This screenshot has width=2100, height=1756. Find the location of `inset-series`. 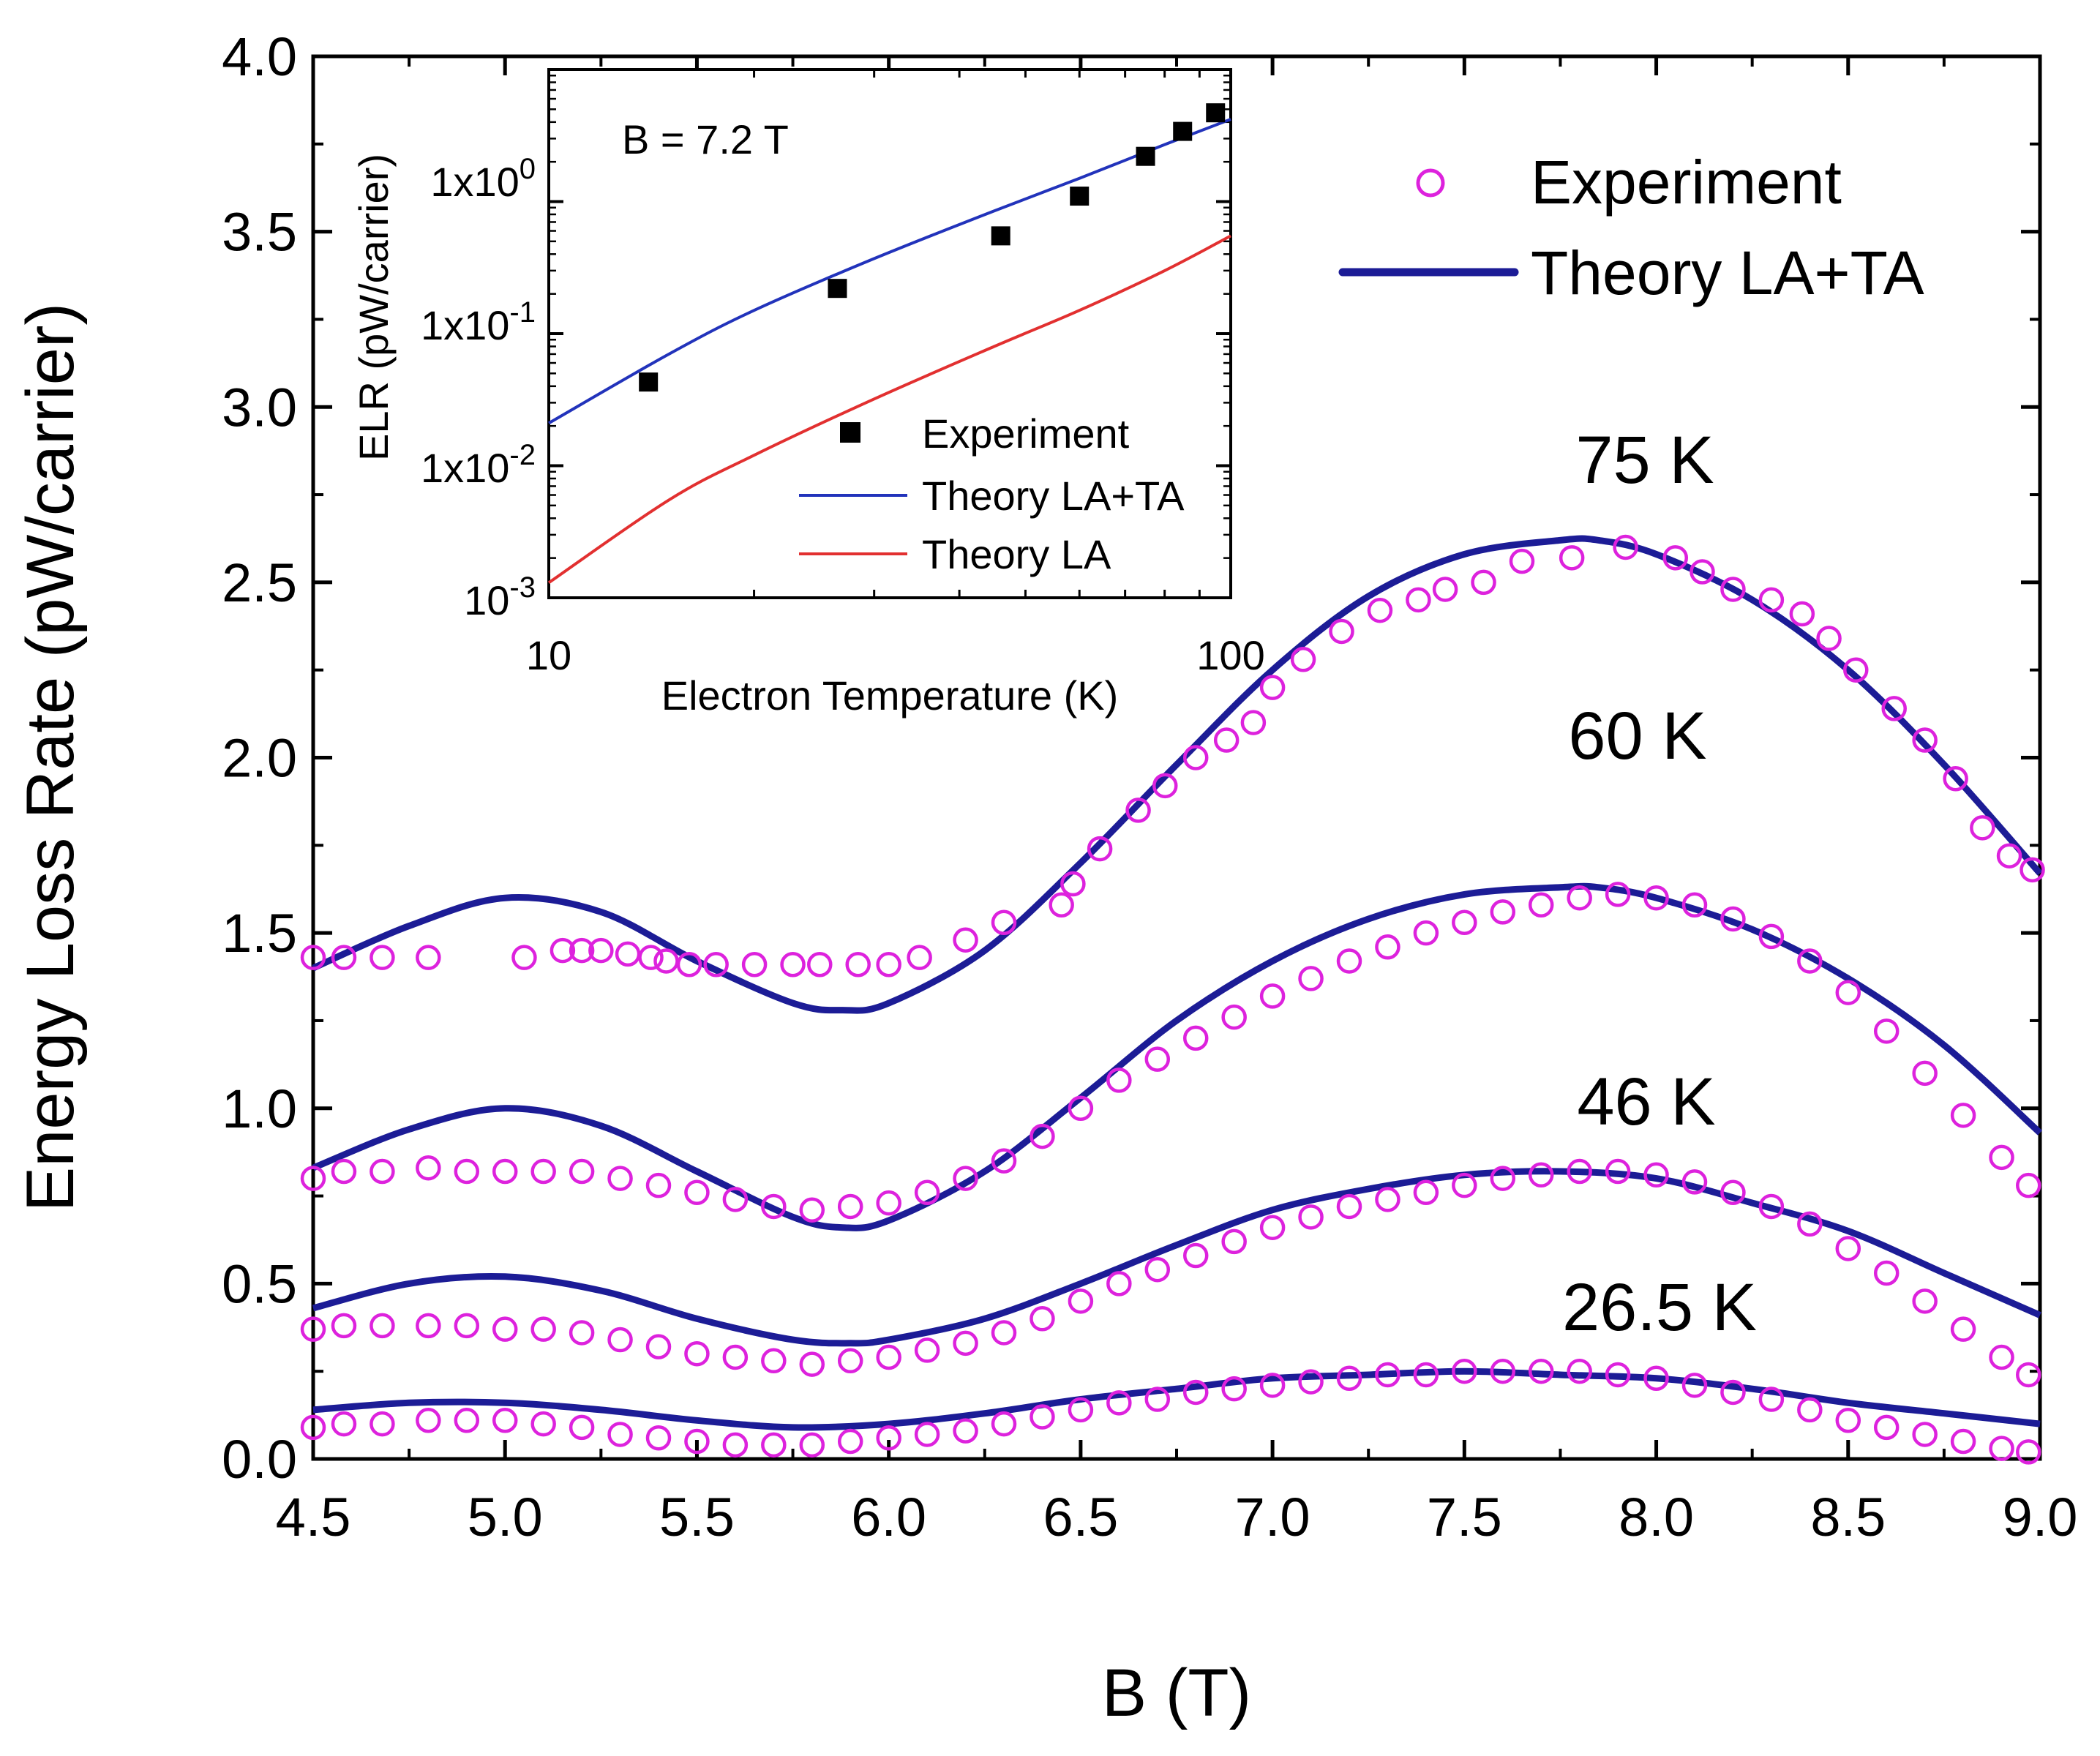

inset-series is located at coordinates (889, 344).